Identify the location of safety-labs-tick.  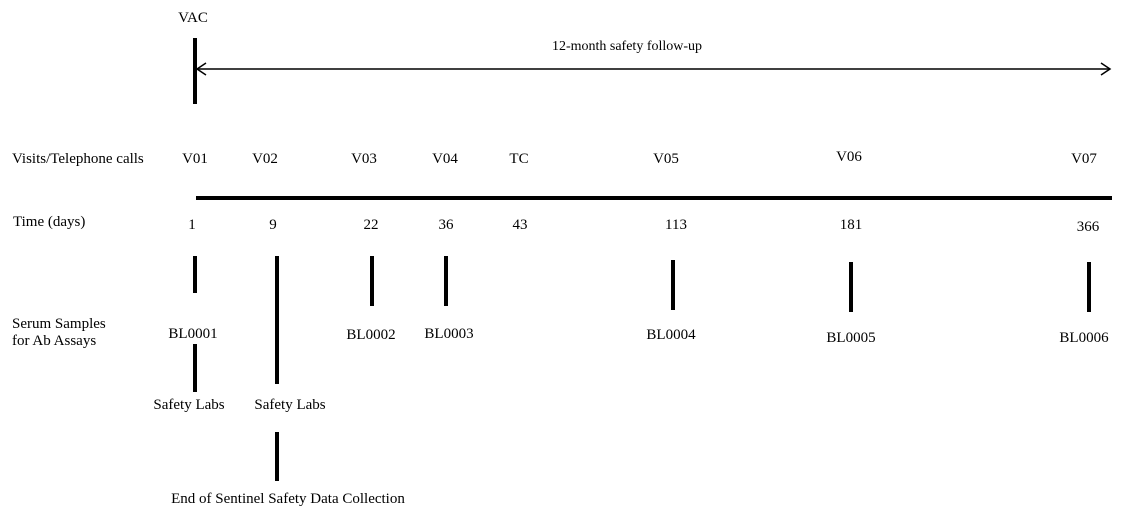
(195, 368).